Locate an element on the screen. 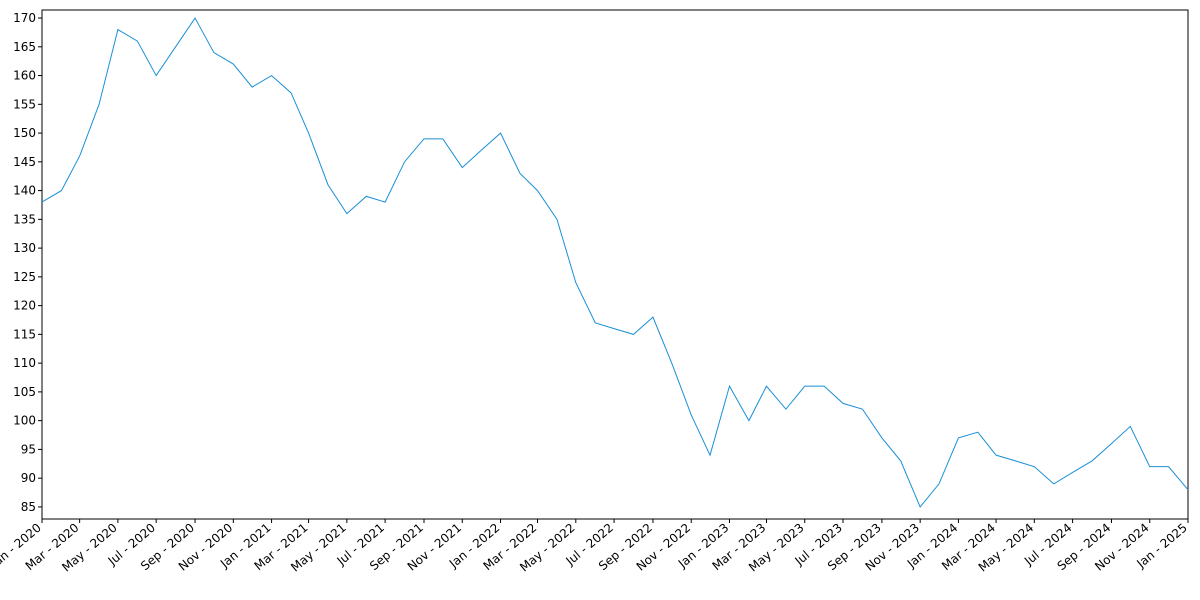 The width and height of the screenshot is (1200, 600). y-tick-label: 140 is located at coordinates (24, 191).